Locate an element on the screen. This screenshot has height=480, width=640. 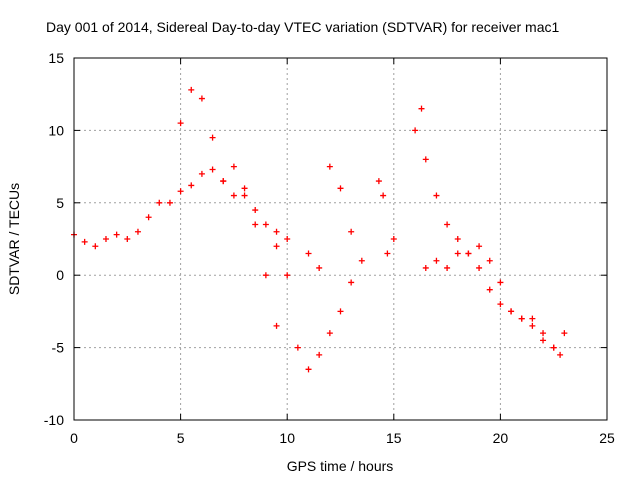
y-axis-title: SDTVAR / TECUs is located at coordinates (14, 239).